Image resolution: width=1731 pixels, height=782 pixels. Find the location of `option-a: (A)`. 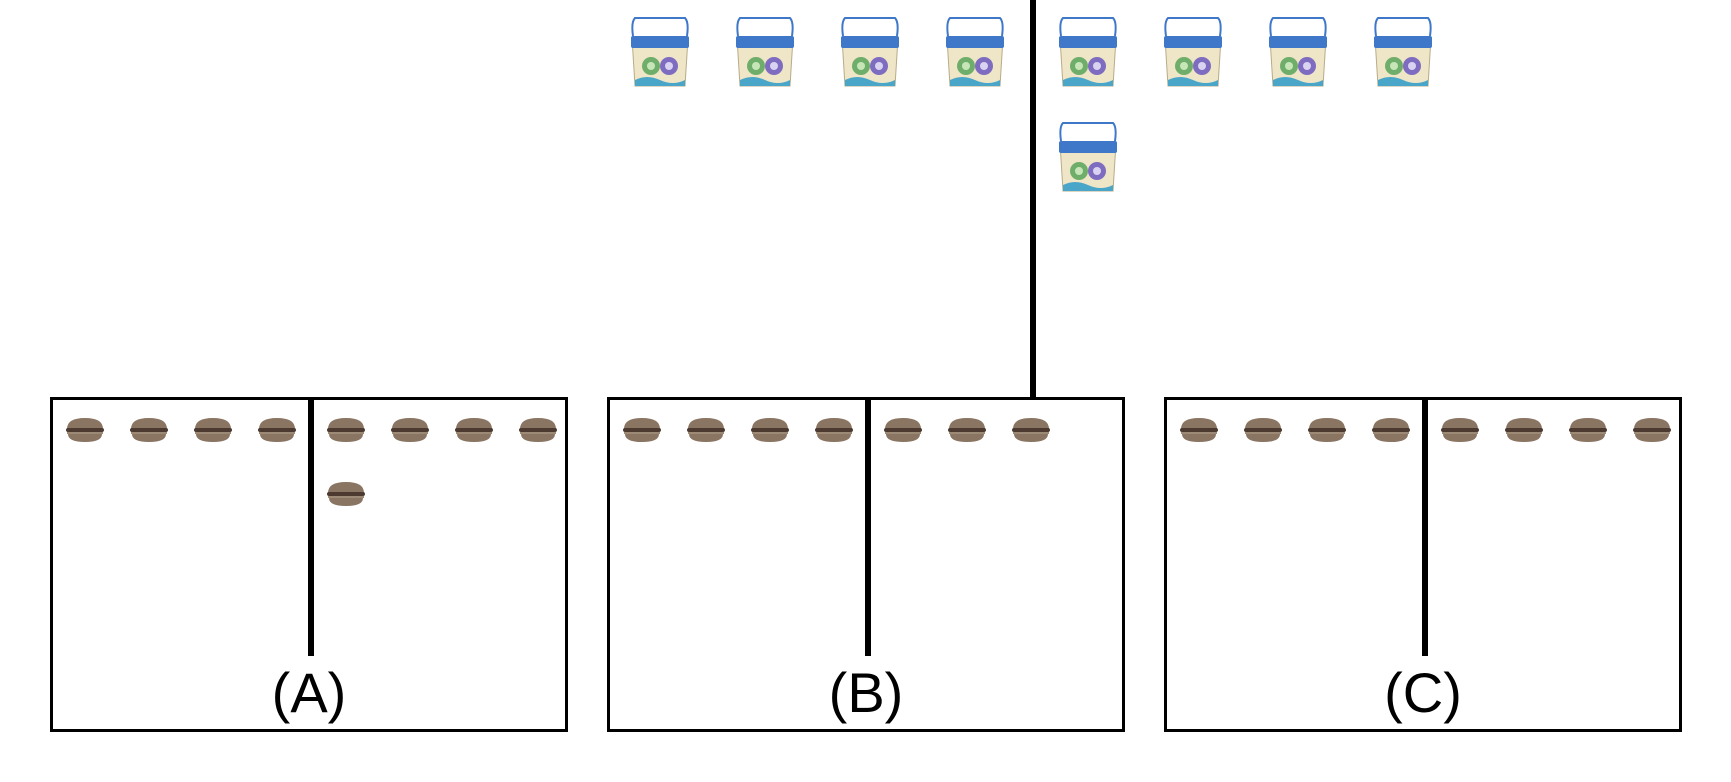

option-a: (A) is located at coordinates (309, 564).